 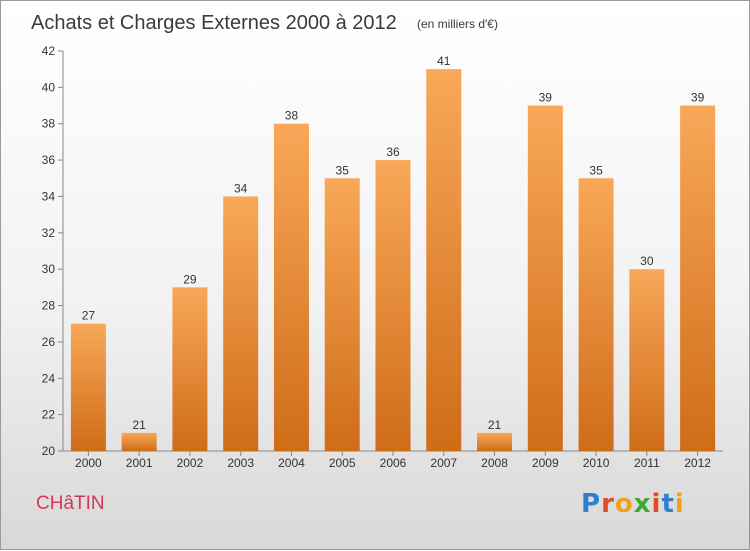 I want to click on x-tick-label: 2000, so click(x=88, y=463).